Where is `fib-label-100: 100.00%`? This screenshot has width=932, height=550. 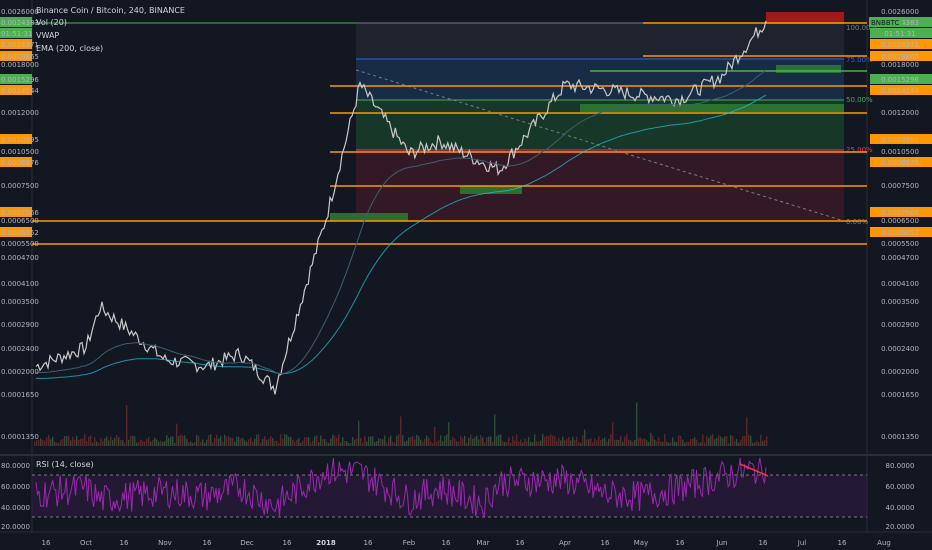
fib-label-100: 100.00% is located at coordinates (861, 28).